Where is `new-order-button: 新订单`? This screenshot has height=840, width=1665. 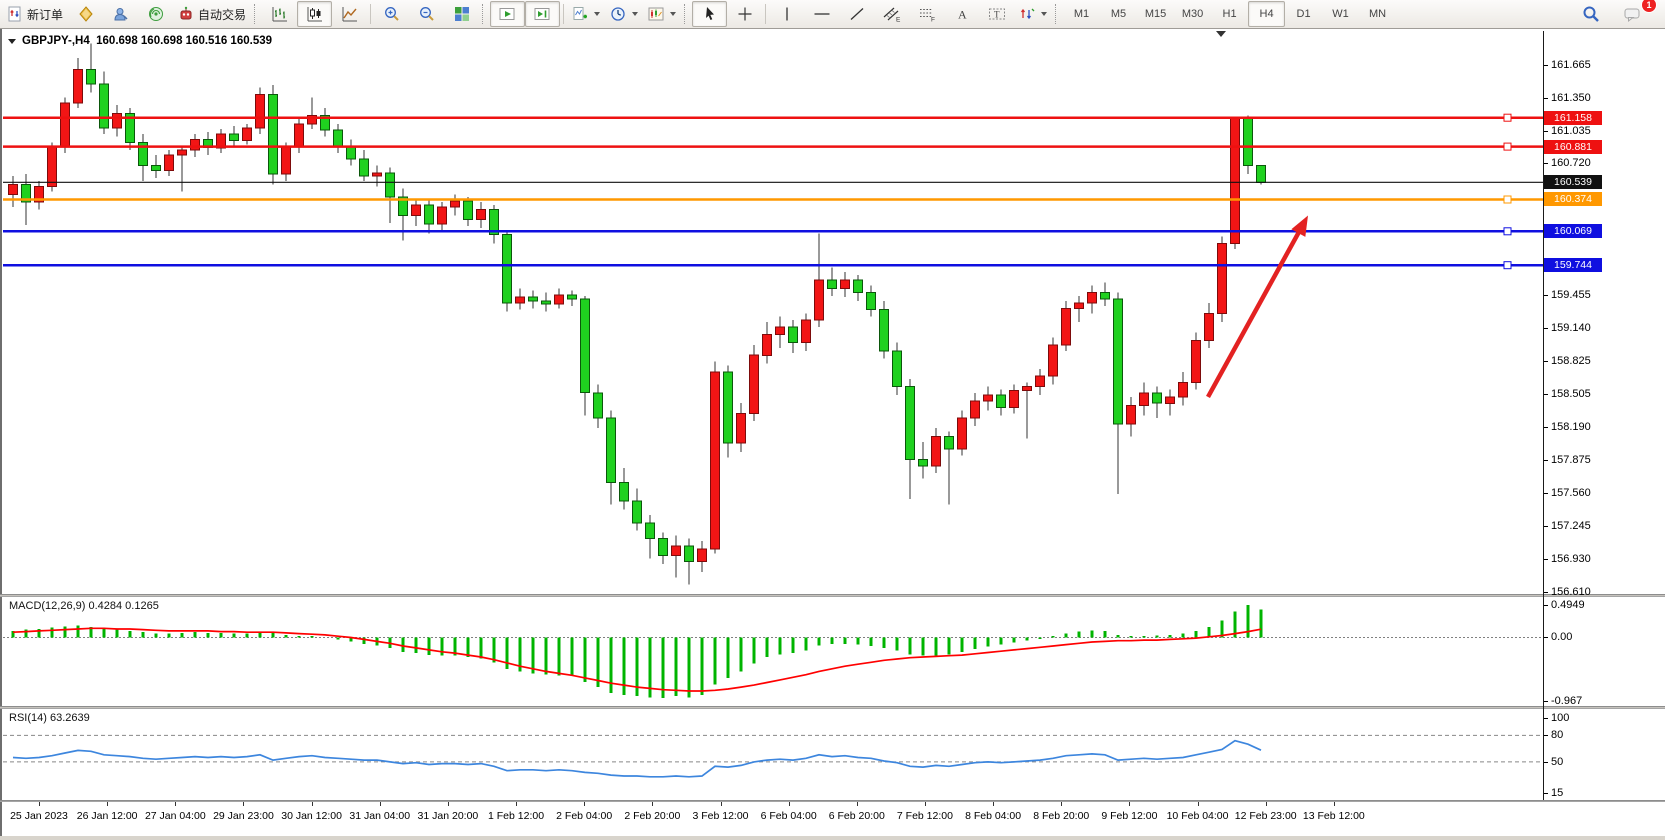 new-order-button: 新订单 is located at coordinates (35, 14).